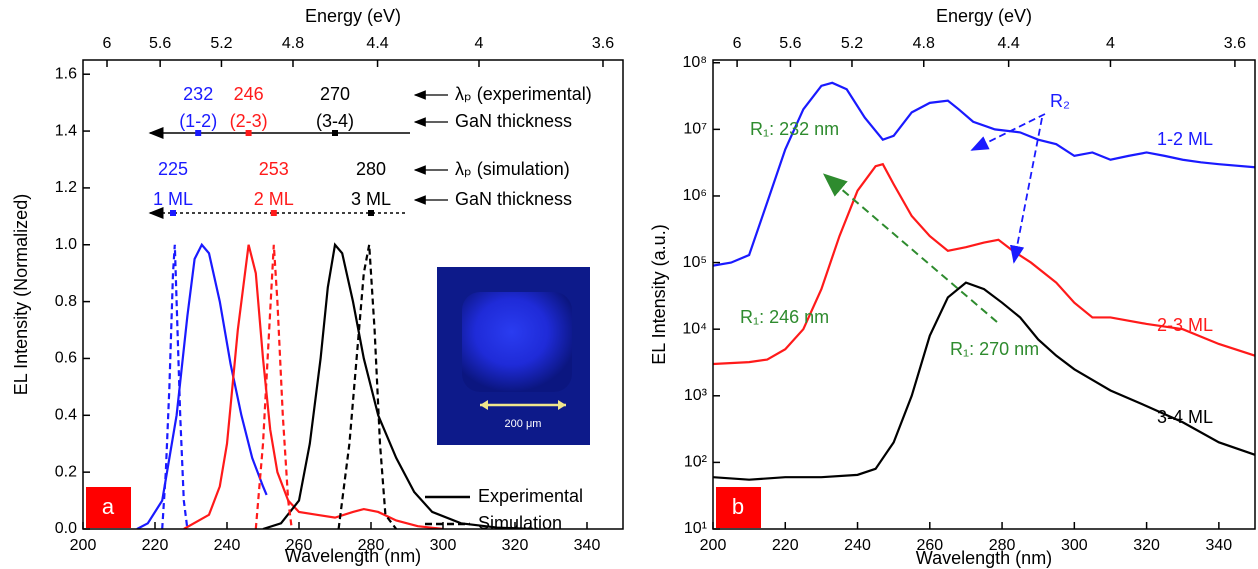  I want to click on y-tick-label: 1.2, so click(66, 187).